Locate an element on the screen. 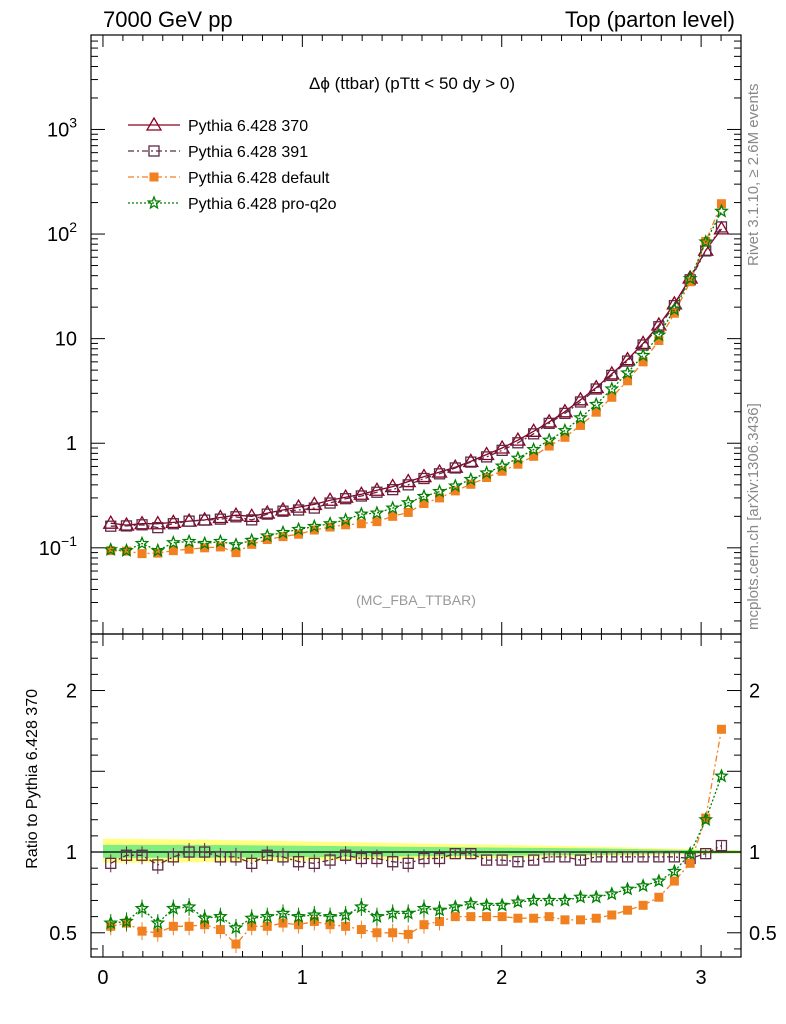  legend-marker is located at coordinates (154, 123).